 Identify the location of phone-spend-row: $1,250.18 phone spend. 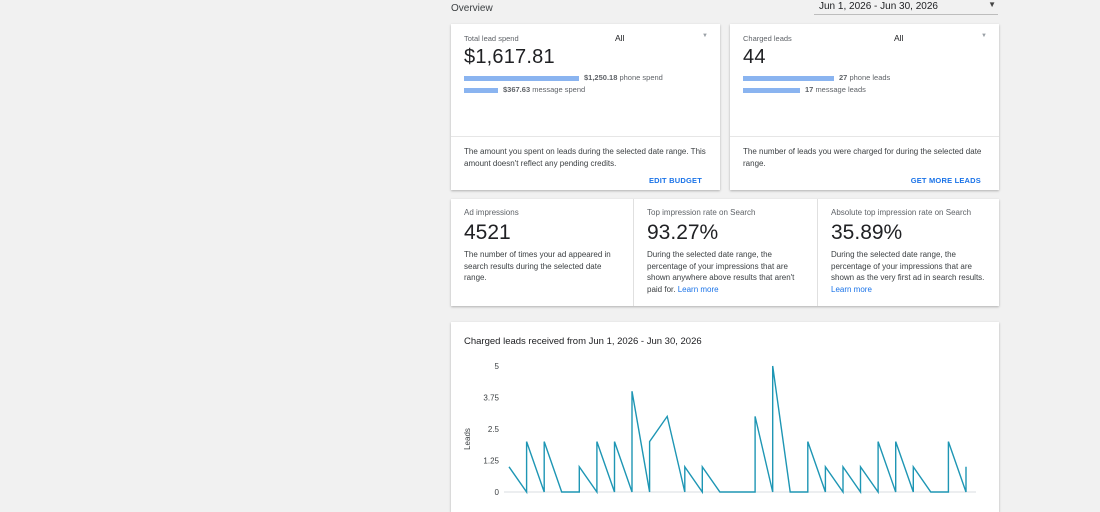
(563, 78).